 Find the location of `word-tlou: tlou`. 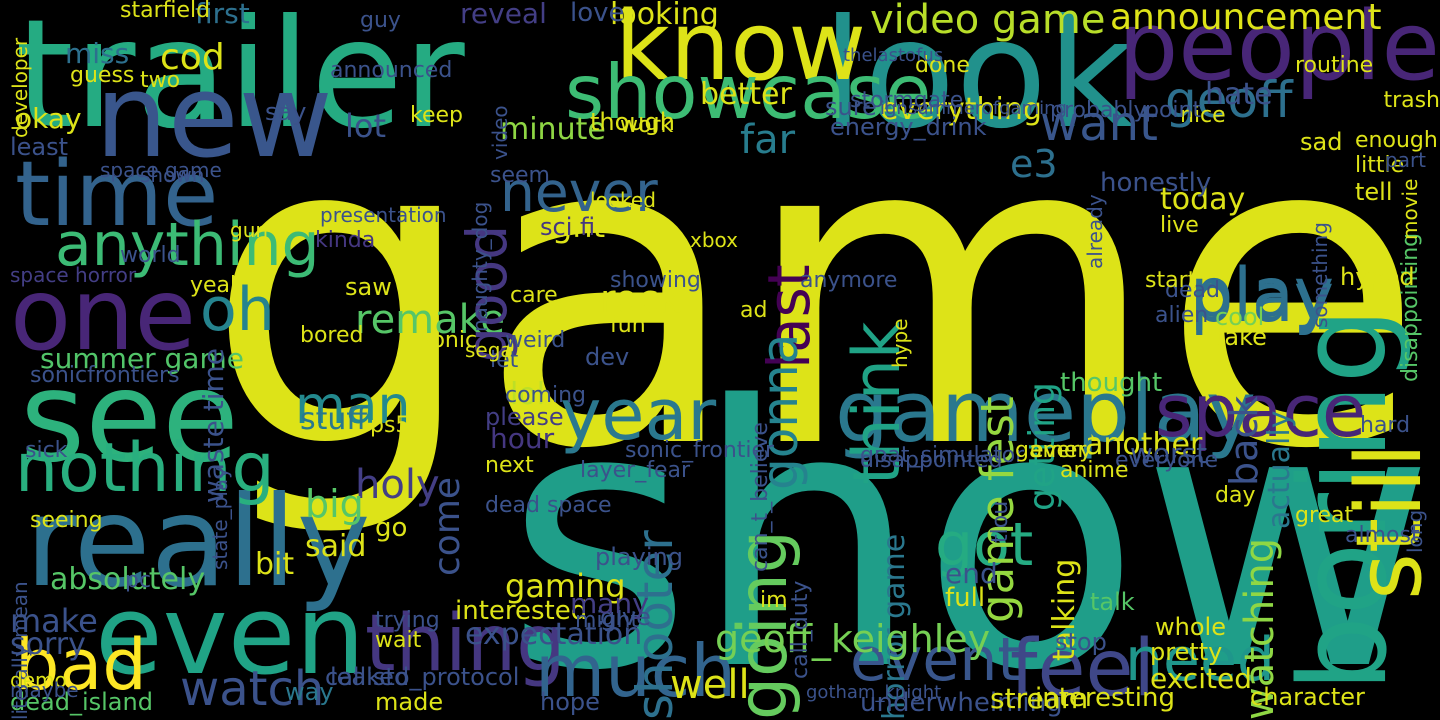

word-tlou: tlou is located at coordinates (1000, 521).